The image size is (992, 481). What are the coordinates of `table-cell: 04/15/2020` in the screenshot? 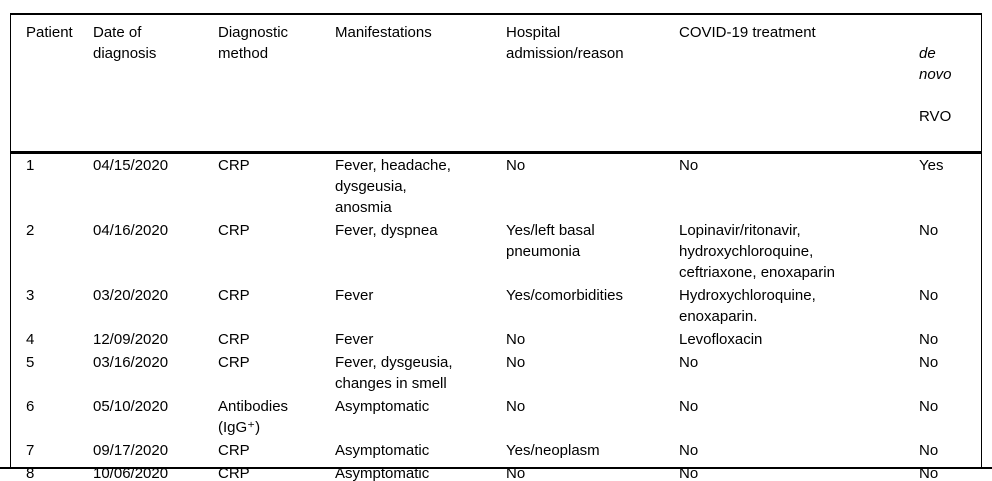 It's located at (131, 165).